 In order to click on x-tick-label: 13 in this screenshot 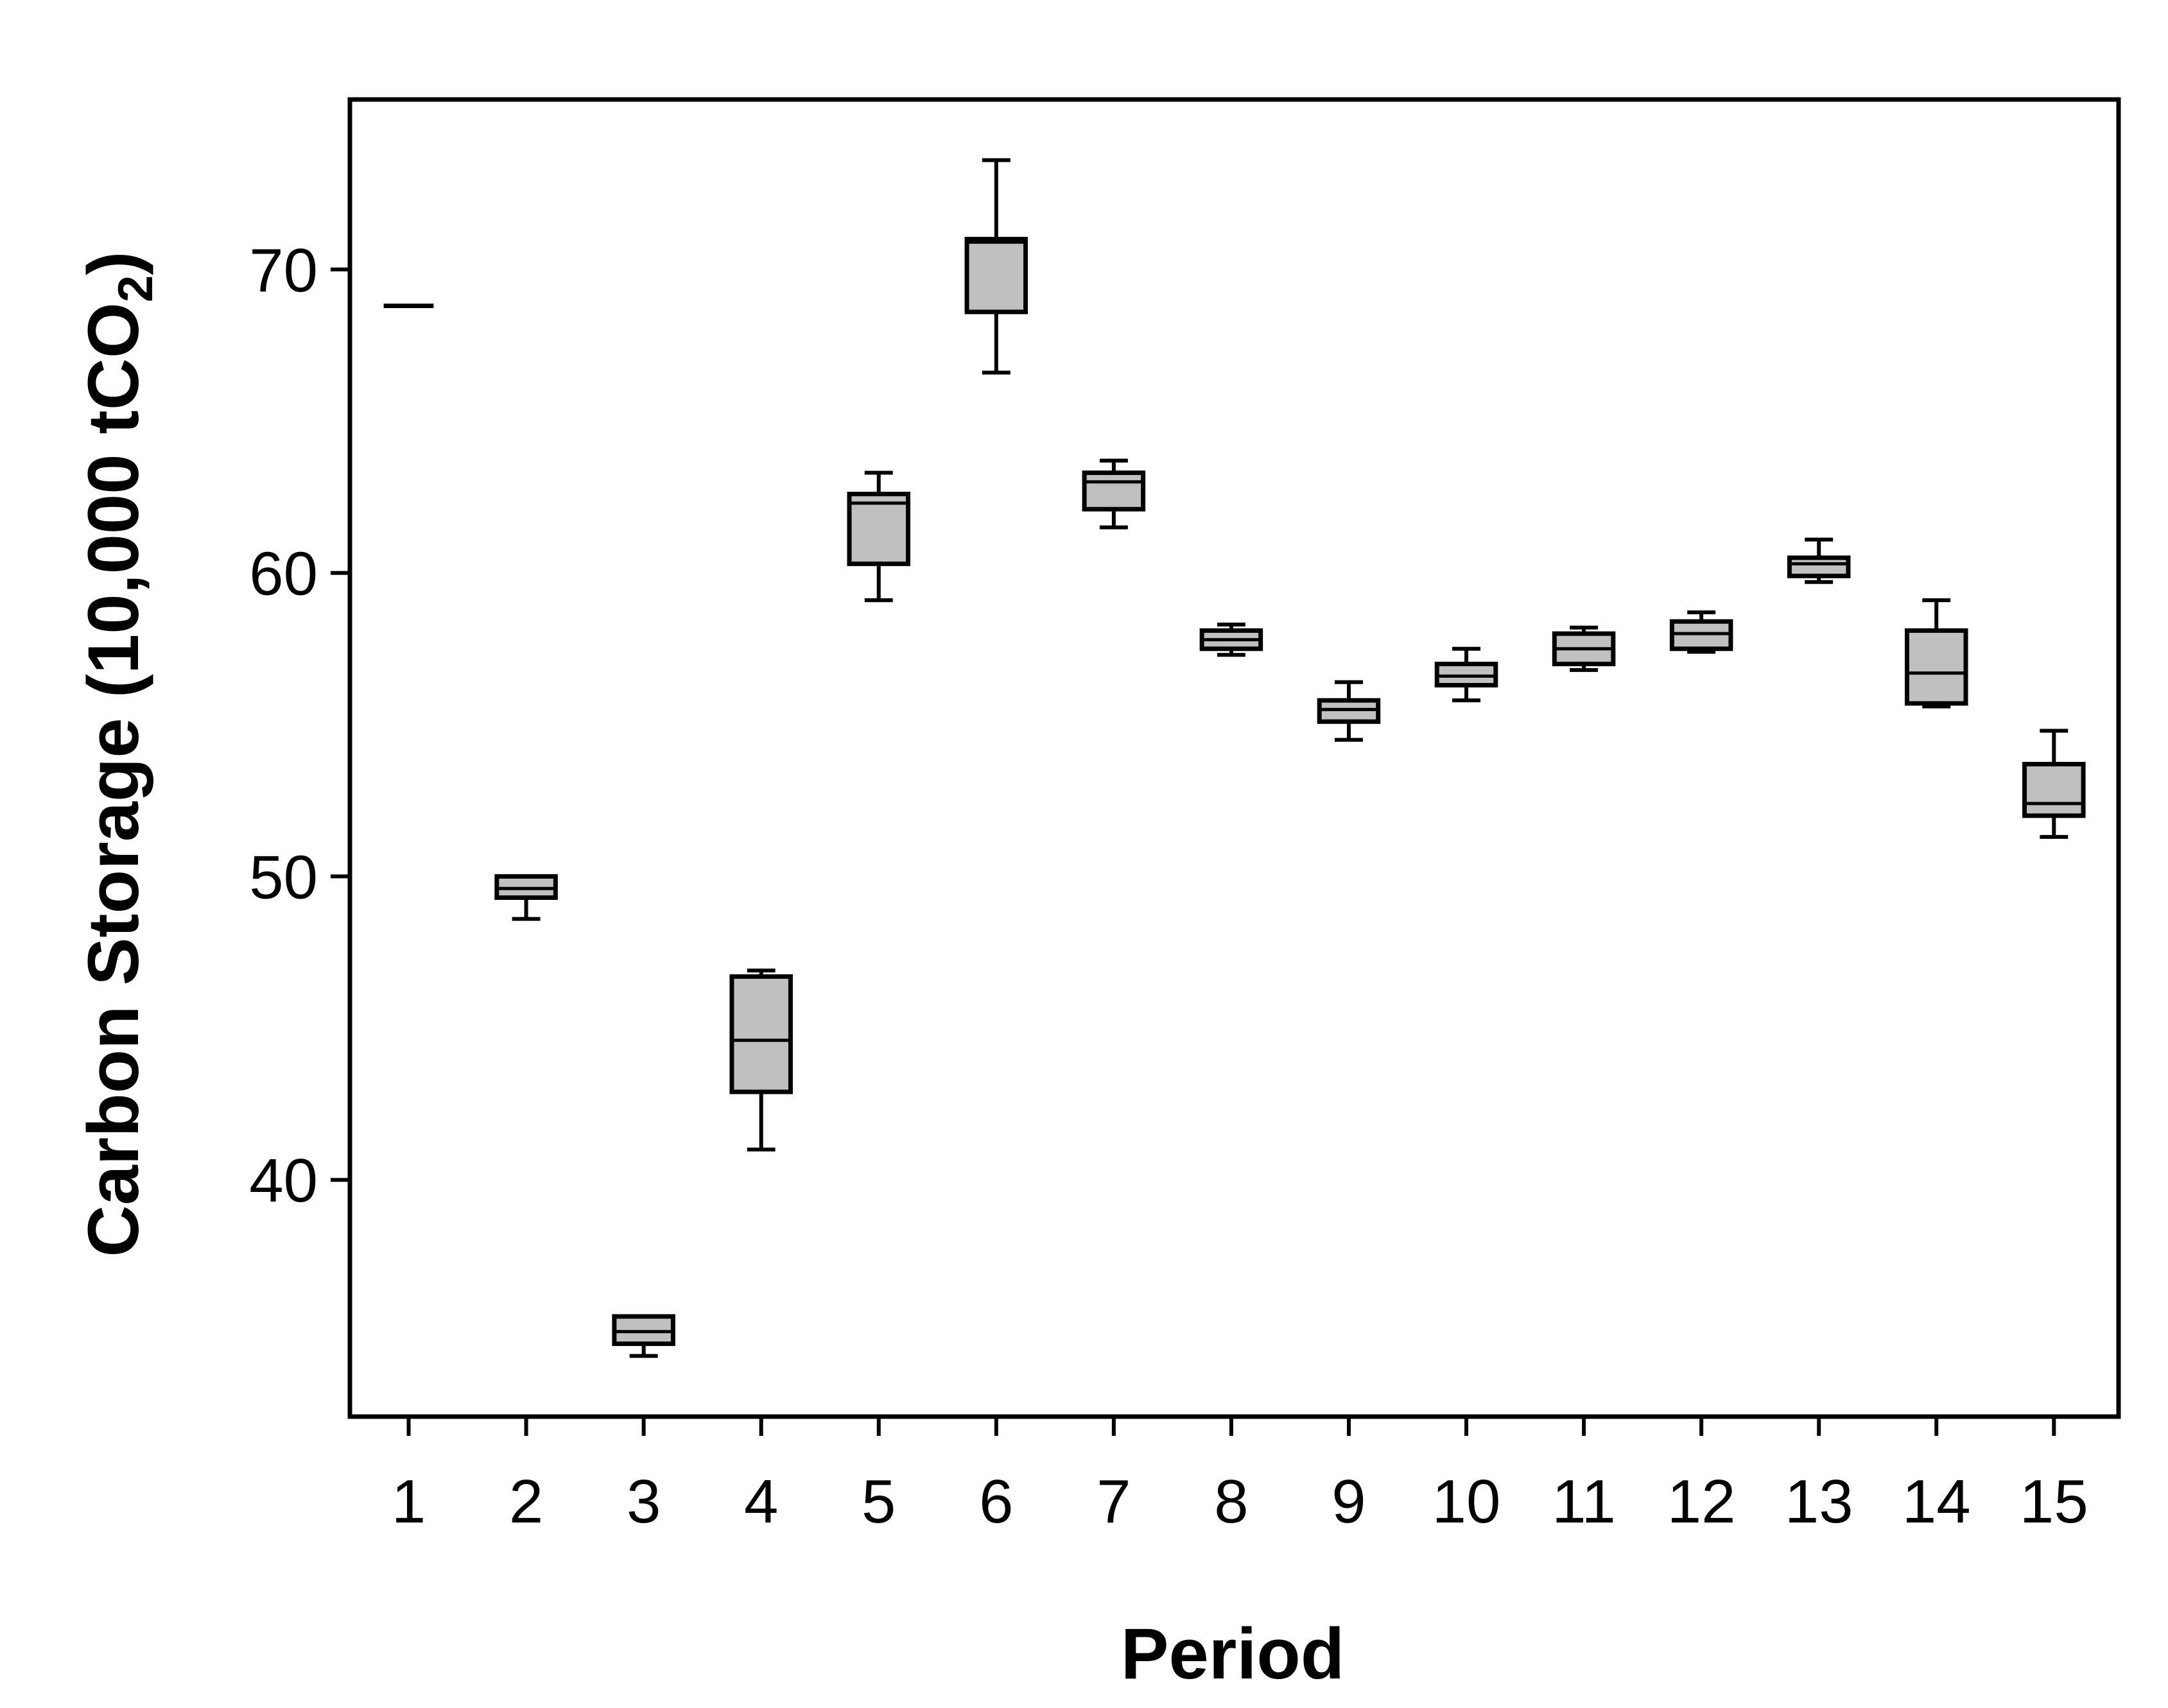, I will do `click(1819, 1501)`.